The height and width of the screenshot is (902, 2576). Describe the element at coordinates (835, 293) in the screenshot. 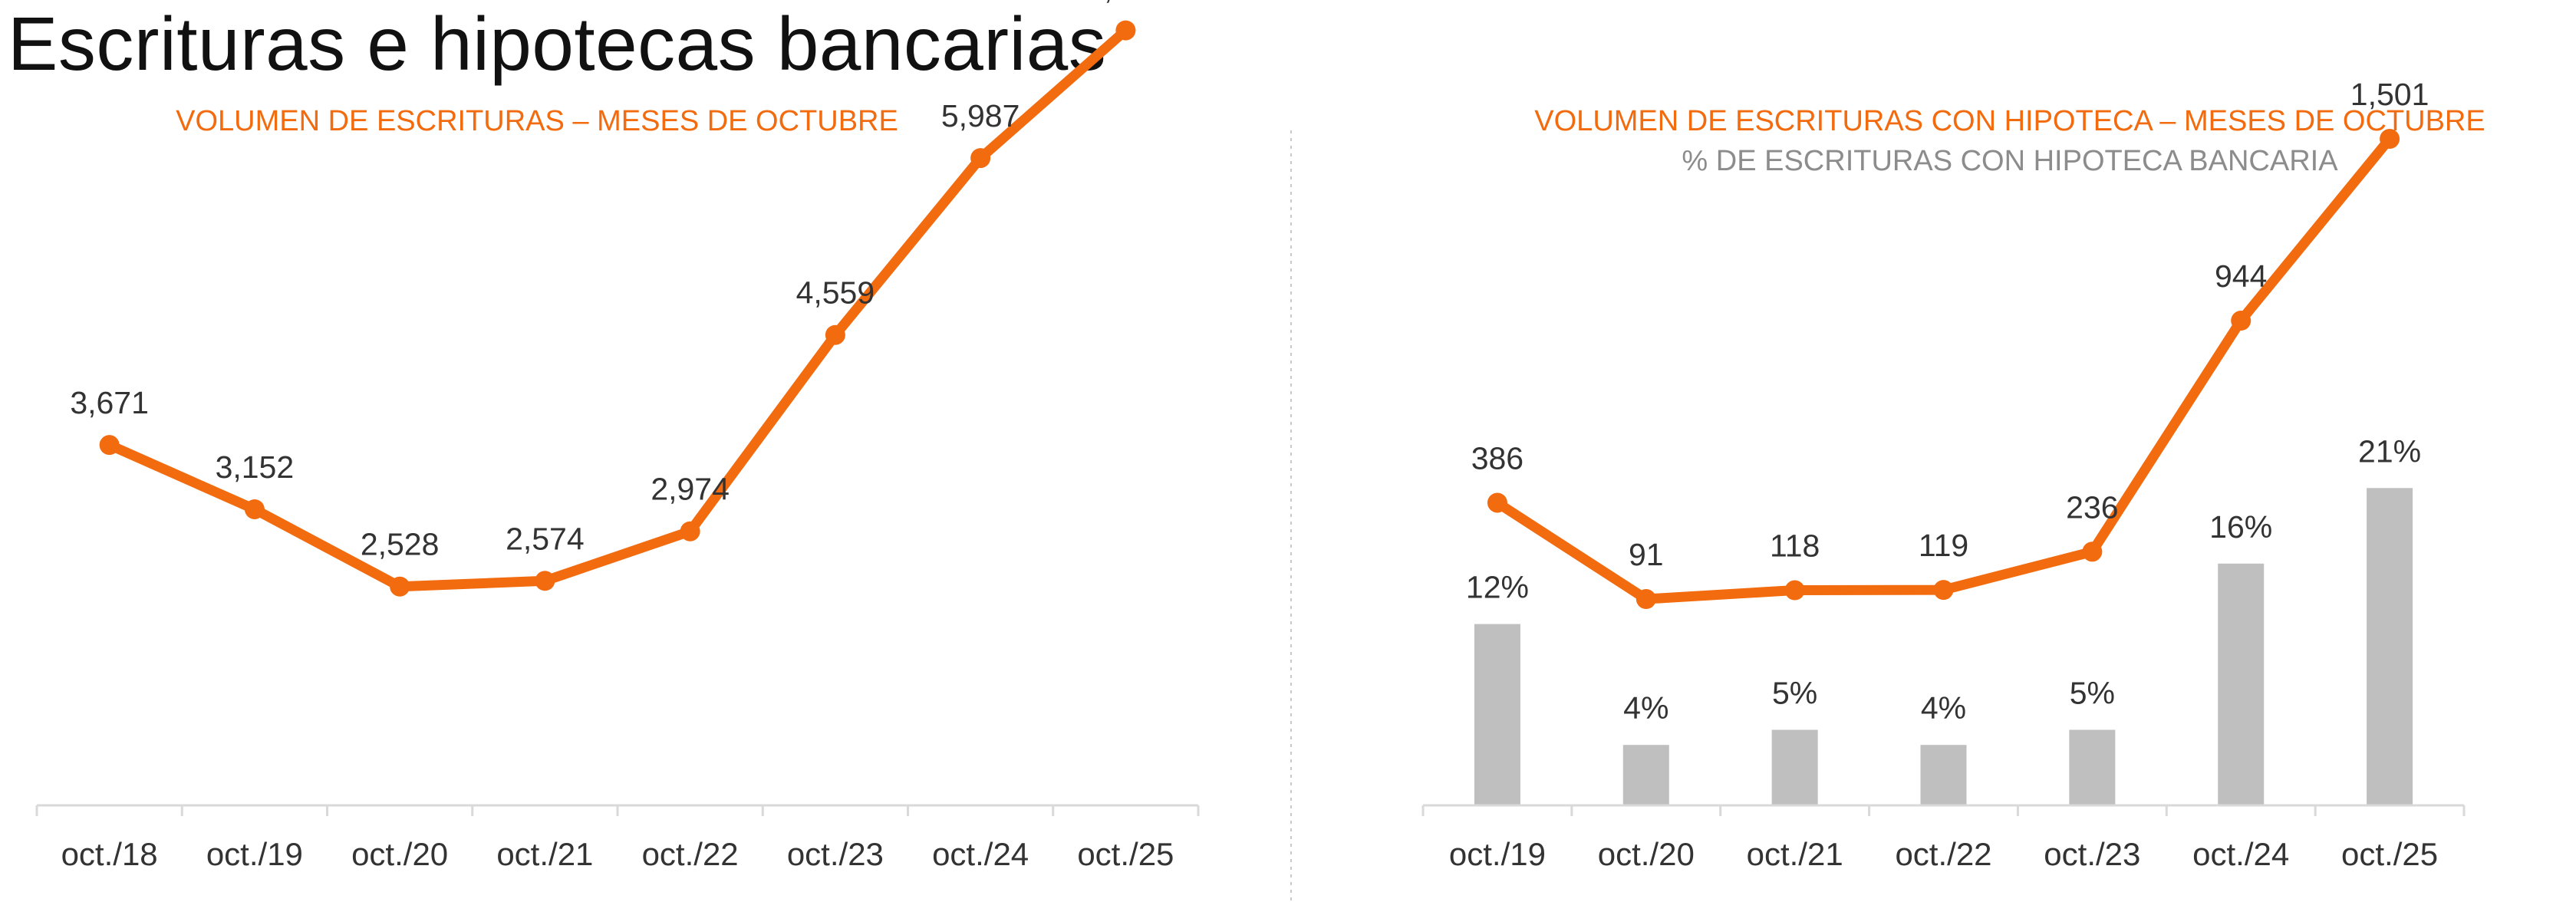

I see `data-label: 4,559` at that location.